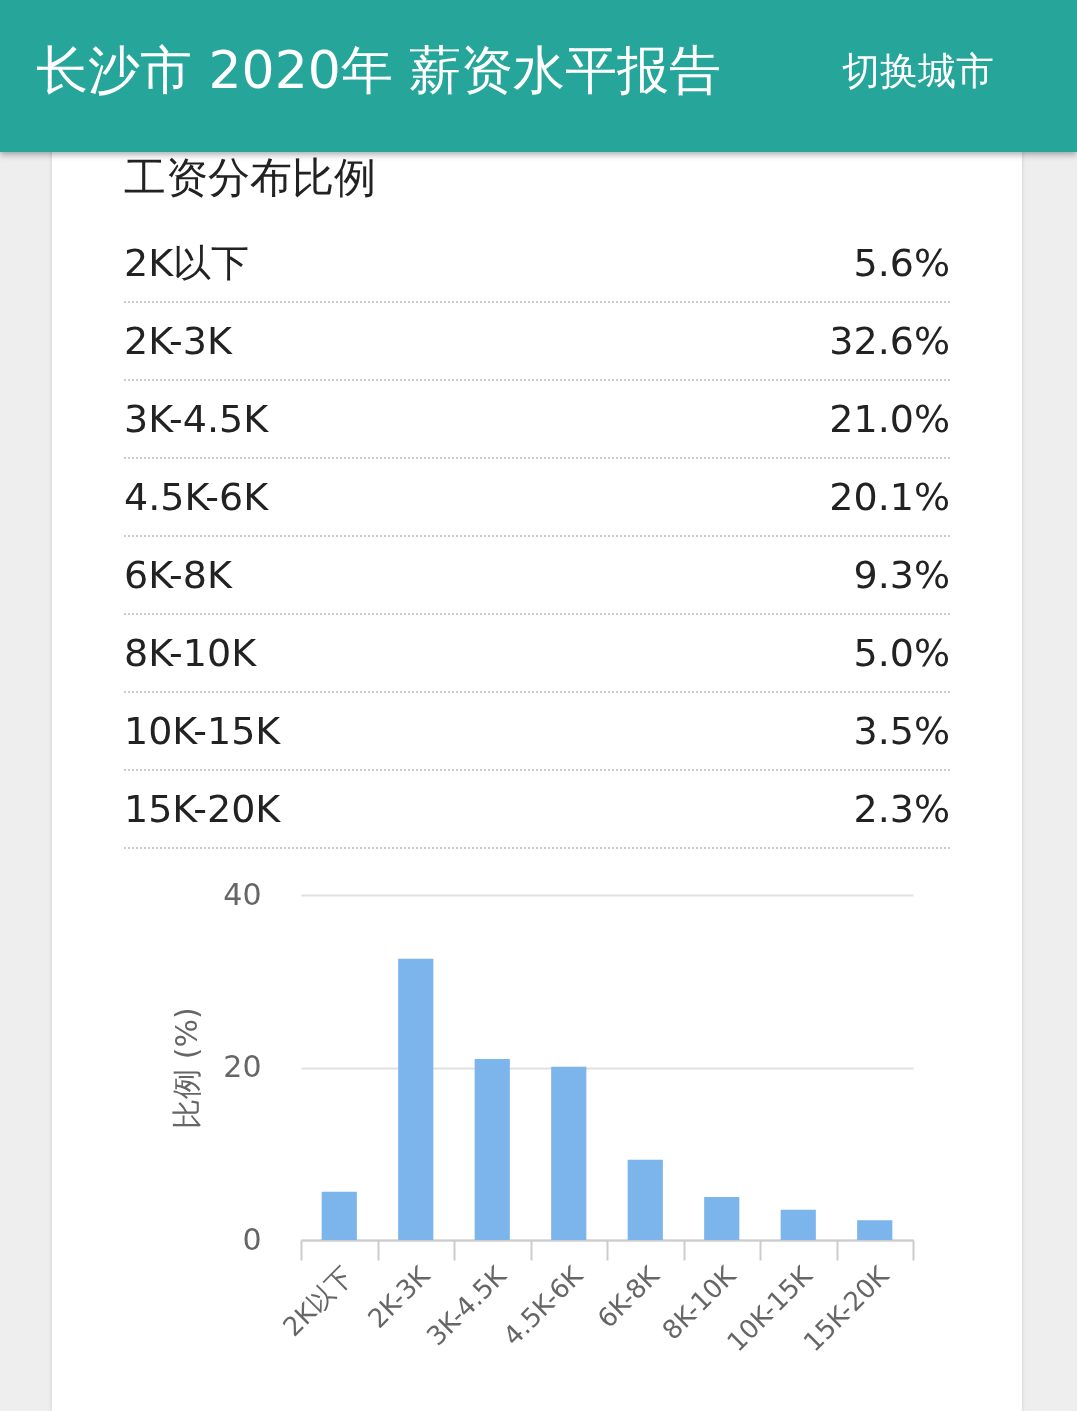 This screenshot has width=1077, height=1411. What do you see at coordinates (889, 497) in the screenshot?
I see `text: 20.1%` at bounding box center [889, 497].